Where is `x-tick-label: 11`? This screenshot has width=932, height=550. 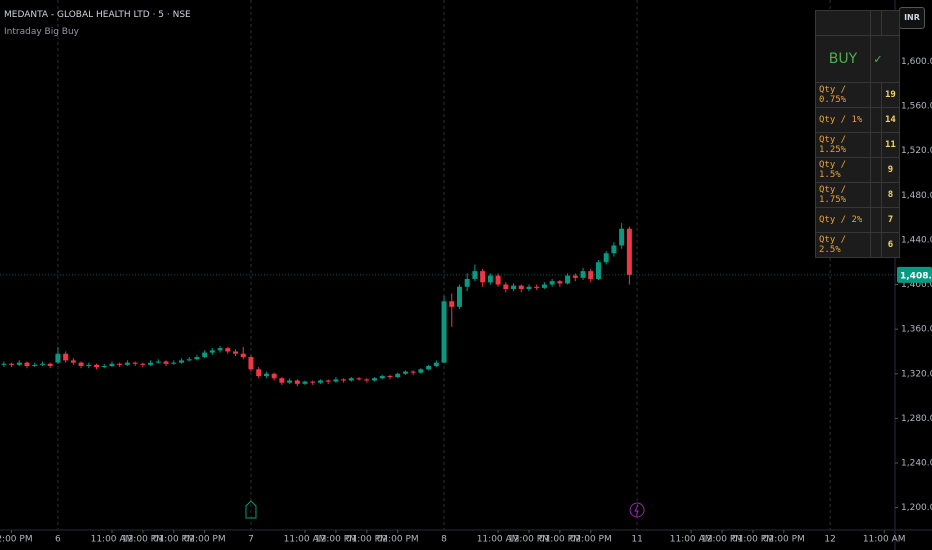
x-tick-label: 11 is located at coordinates (636, 540).